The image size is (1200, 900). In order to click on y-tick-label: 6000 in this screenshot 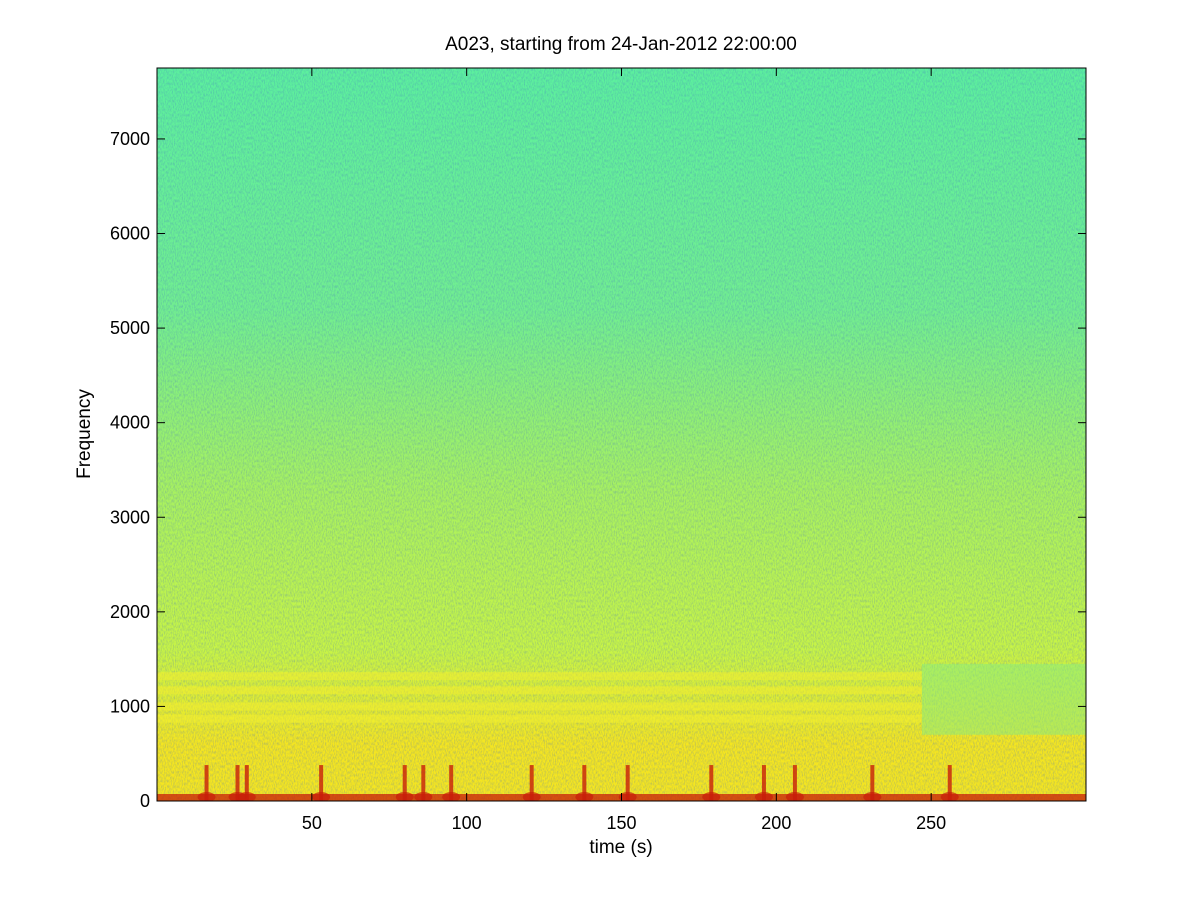, I will do `click(130, 234)`.